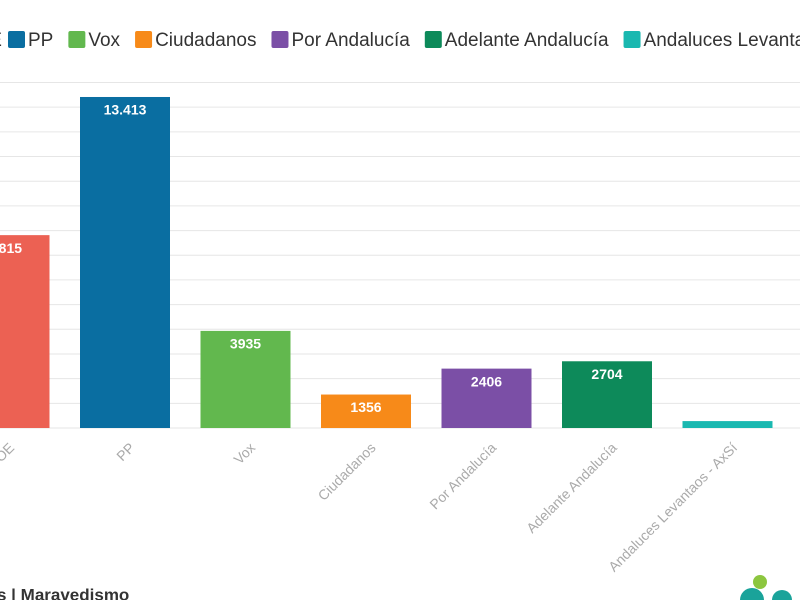 The height and width of the screenshot is (600, 800). What do you see at coordinates (672, 506) in the screenshot?
I see `x-tick-label: Andaluces Levantaos - AxSí` at bounding box center [672, 506].